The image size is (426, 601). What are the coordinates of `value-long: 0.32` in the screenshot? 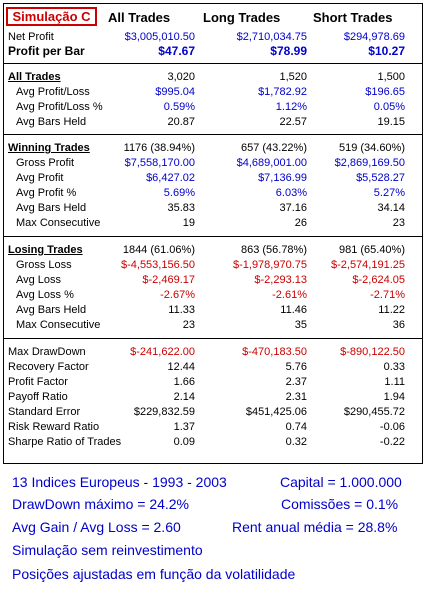 It's located at (296, 442).